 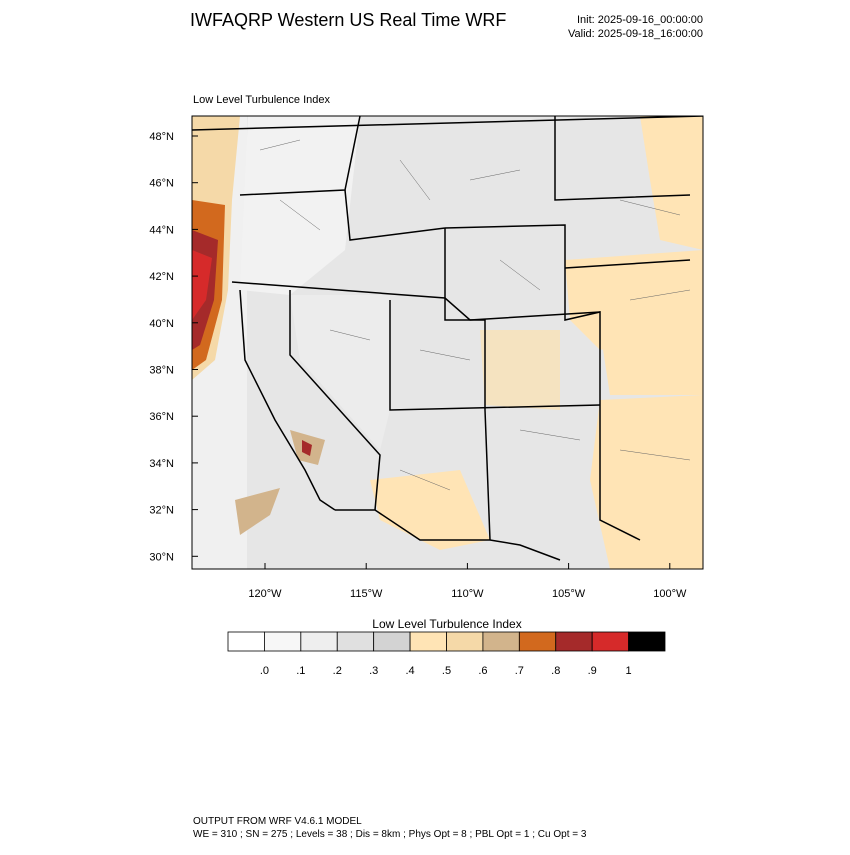 What do you see at coordinates (264, 671) in the screenshot?
I see `colorbar-label: .0` at bounding box center [264, 671].